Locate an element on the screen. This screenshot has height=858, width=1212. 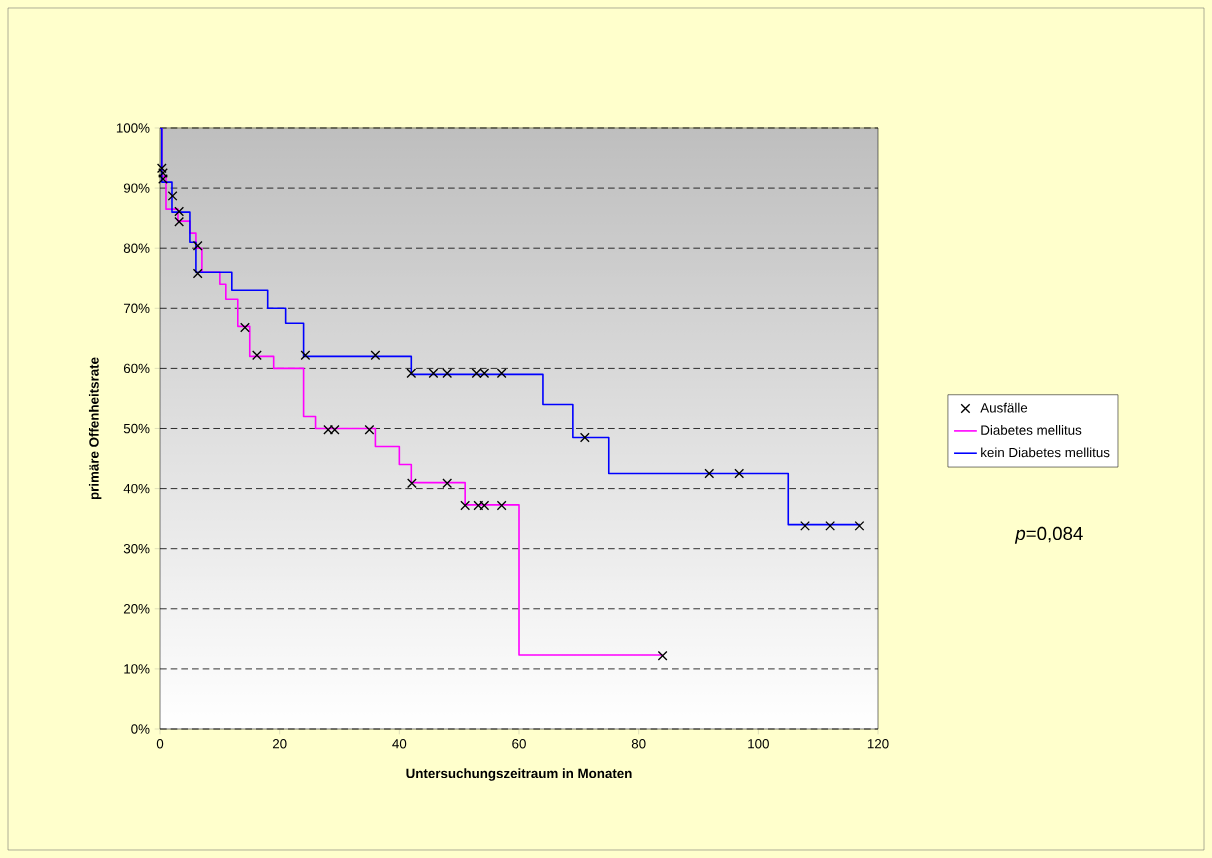
y-tick-label: 30% is located at coordinates (136, 548).